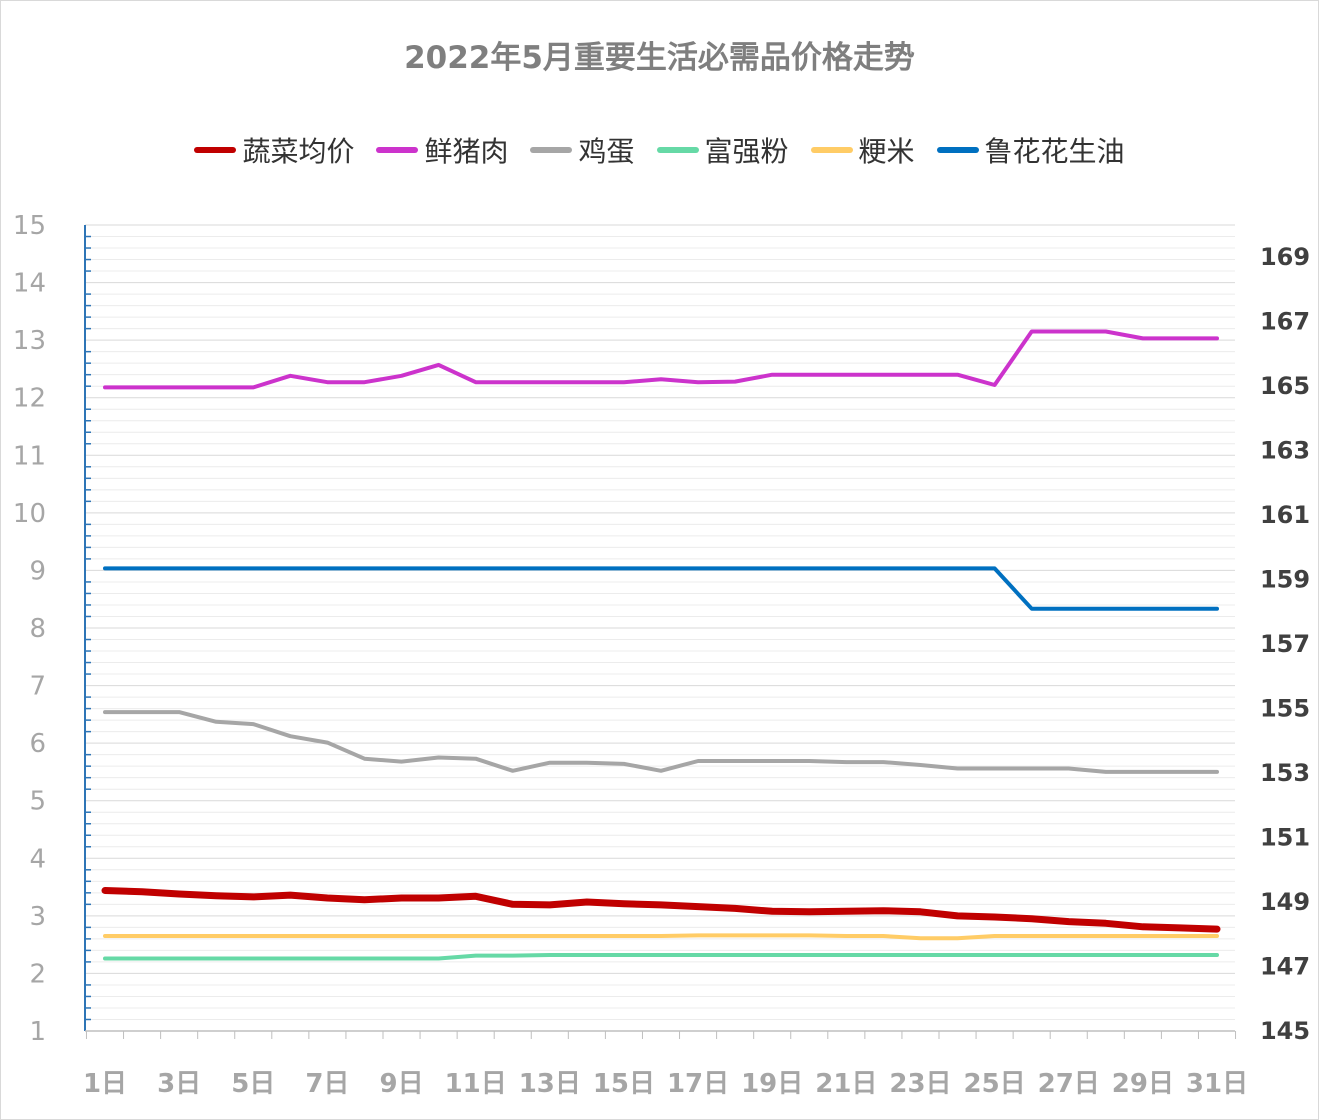 Image resolution: width=1319 pixels, height=1120 pixels. What do you see at coordinates (1285, 967) in the screenshot?
I see `y-right-tick-label: 147` at bounding box center [1285, 967].